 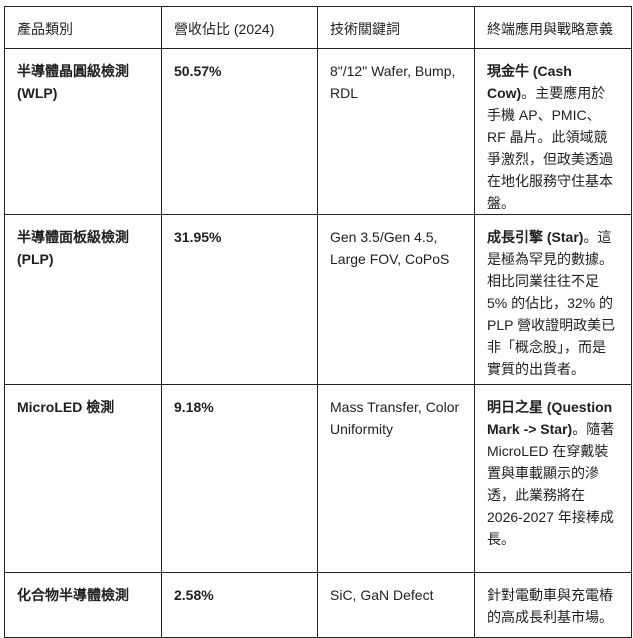 What do you see at coordinates (550, 418) in the screenshot?
I see `strategy-label: 明日之星 (Question Mark -> Star)` at bounding box center [550, 418].